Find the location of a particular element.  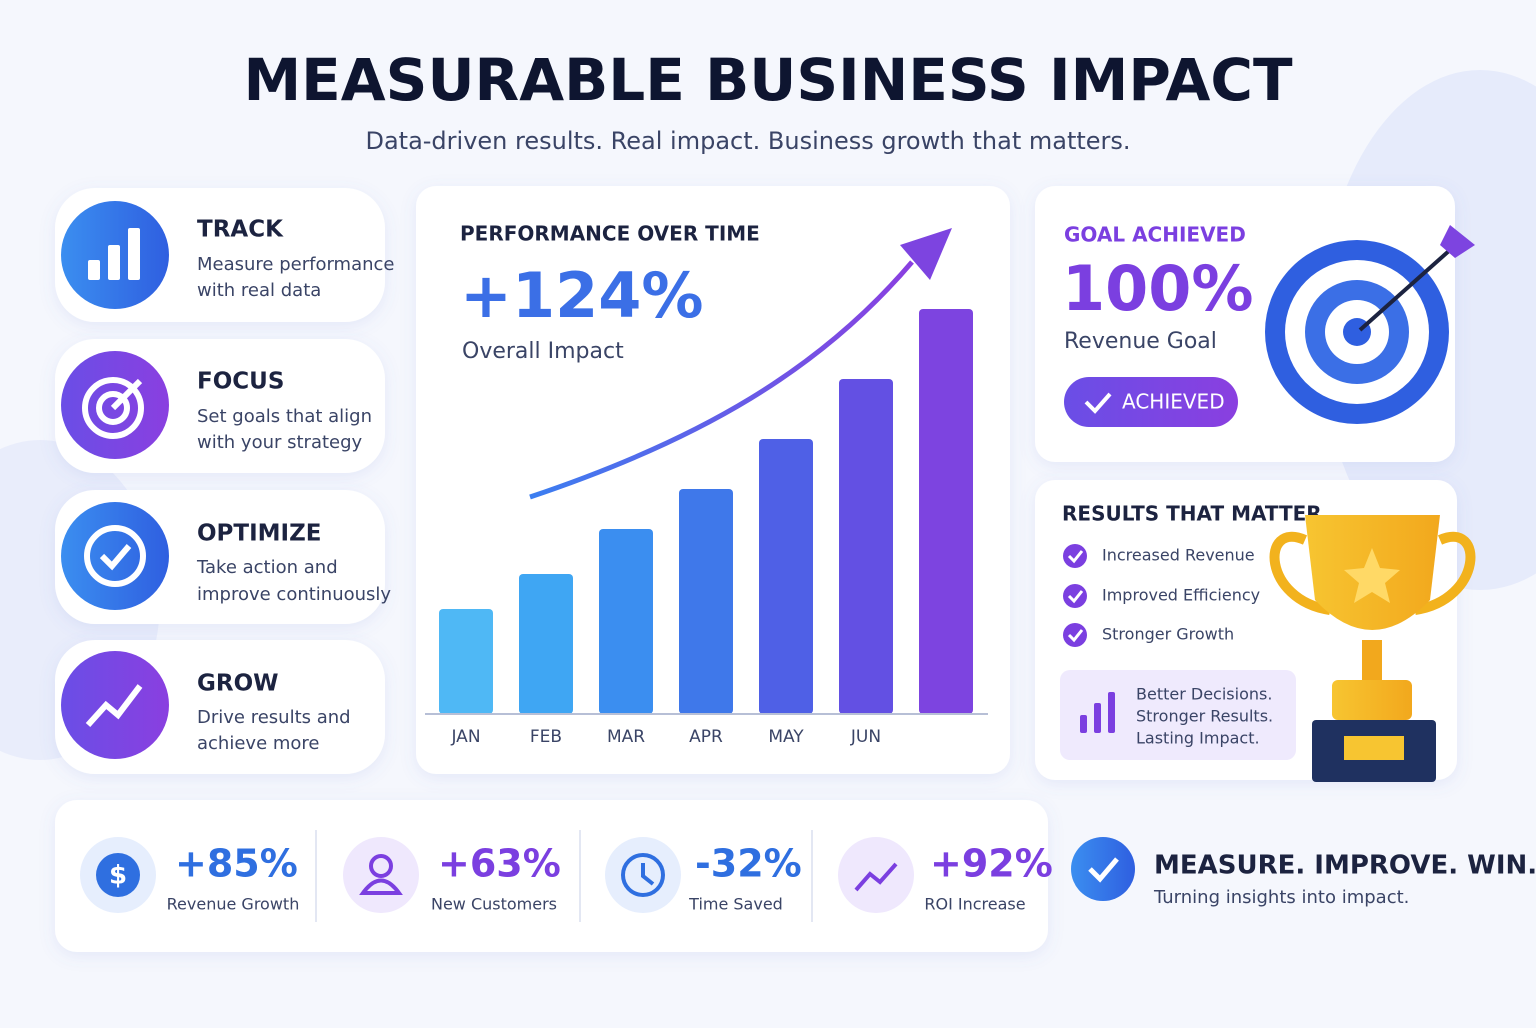

stat-label: Revenue Growth is located at coordinates (233, 904).